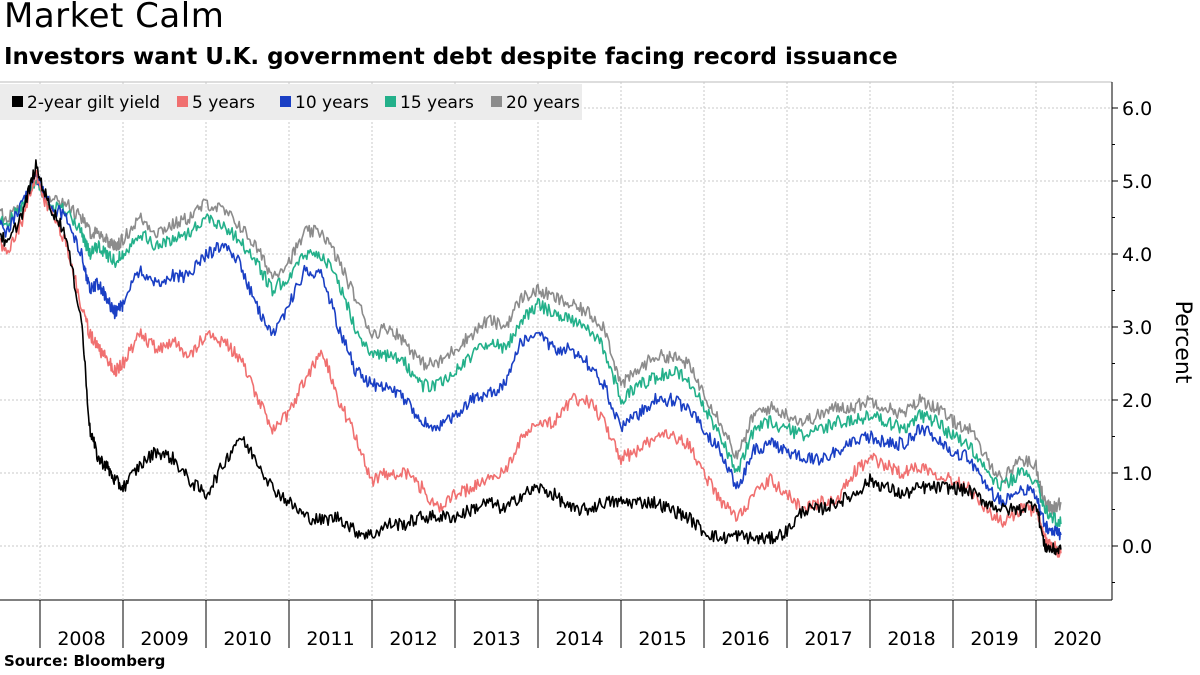 The height and width of the screenshot is (675, 1200). Describe the element at coordinates (1137, 182) in the screenshot. I see `y-tick-label: 5.0` at that location.